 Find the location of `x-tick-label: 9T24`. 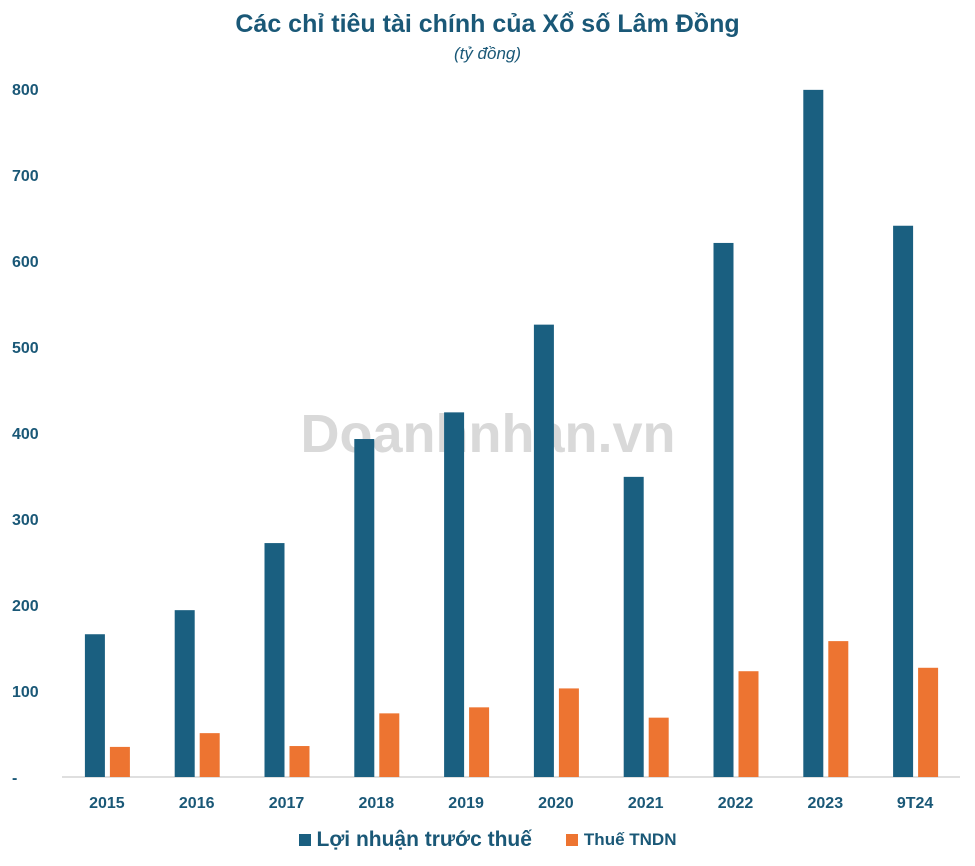

x-tick-label: 9T24 is located at coordinates (915, 803).